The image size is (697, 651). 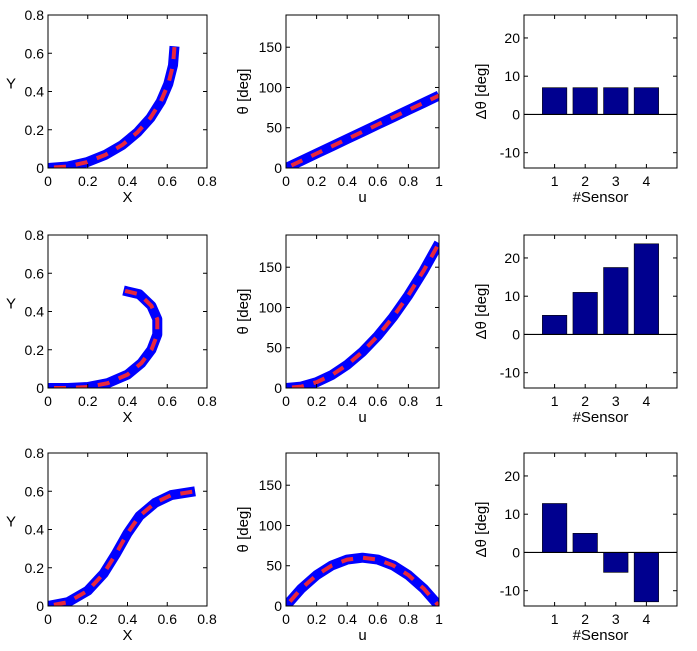 I want to click on subplot-row2-error: 1 2 3 4 -10 0 10 20 #Sensor Δθ [deg], so click(x=575, y=330).